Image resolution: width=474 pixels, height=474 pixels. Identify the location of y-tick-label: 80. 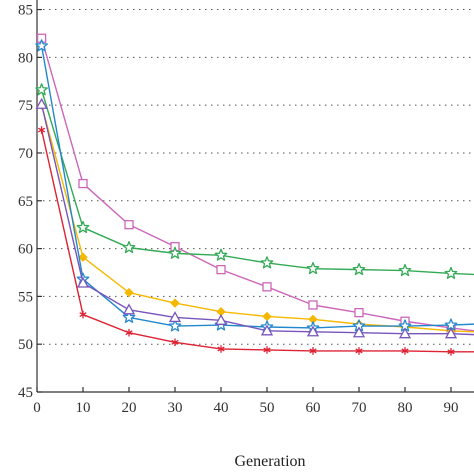
(25, 58).